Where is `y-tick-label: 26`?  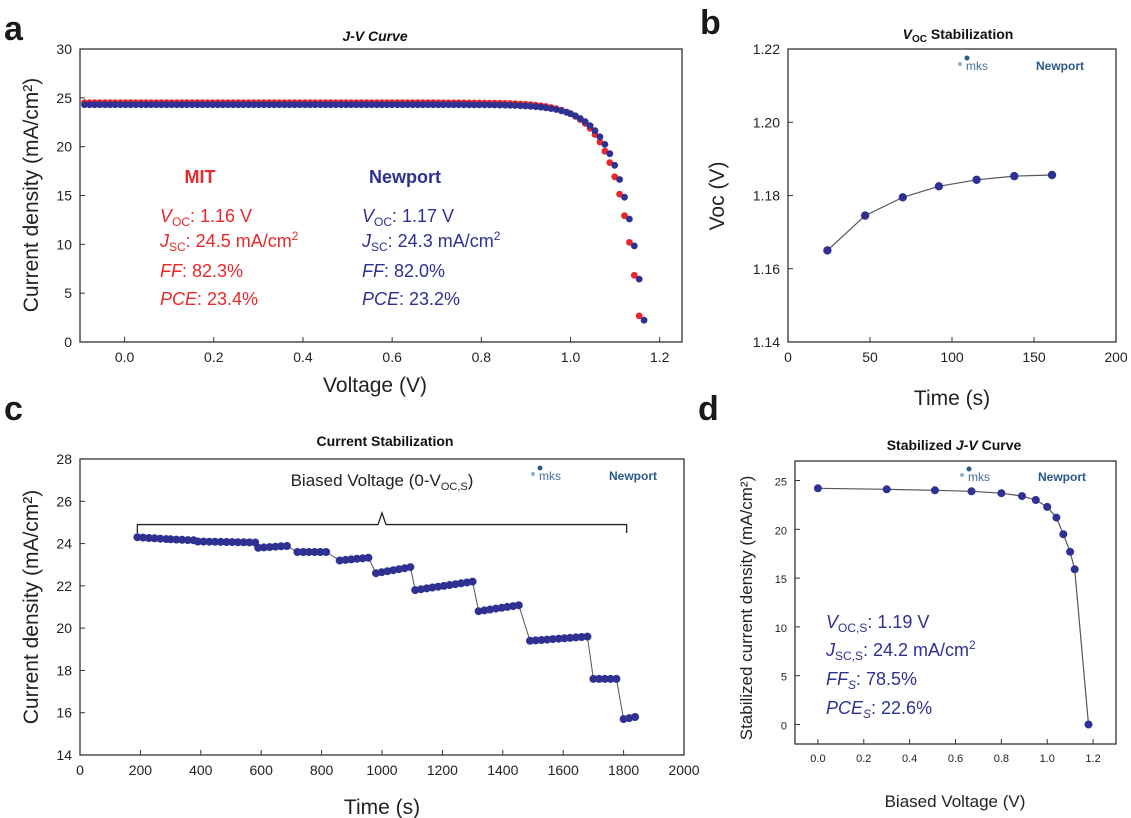 y-tick-label: 26 is located at coordinates (64, 501).